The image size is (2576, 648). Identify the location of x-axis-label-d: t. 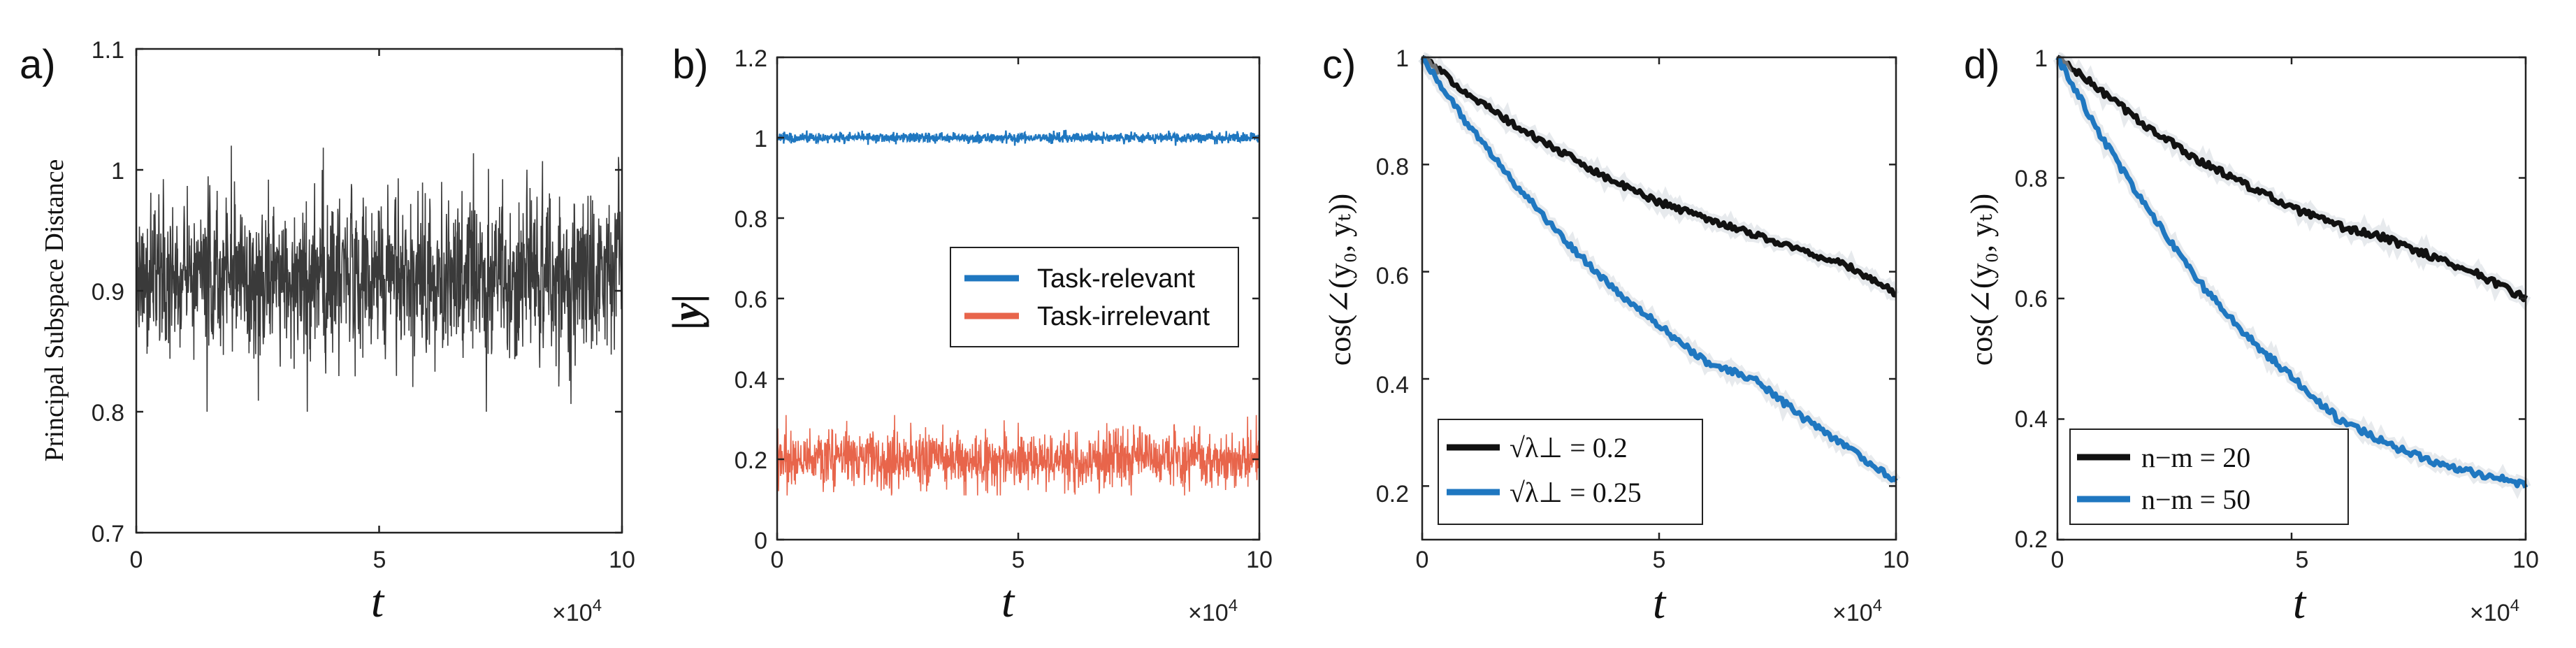
(2300, 603).